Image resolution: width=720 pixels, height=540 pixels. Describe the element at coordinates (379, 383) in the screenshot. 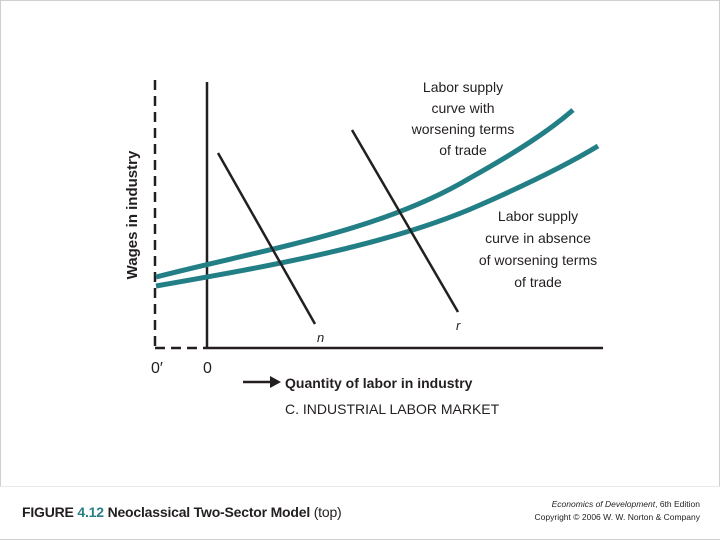

I see `x-axis-label: Quantity of labor in industry` at that location.